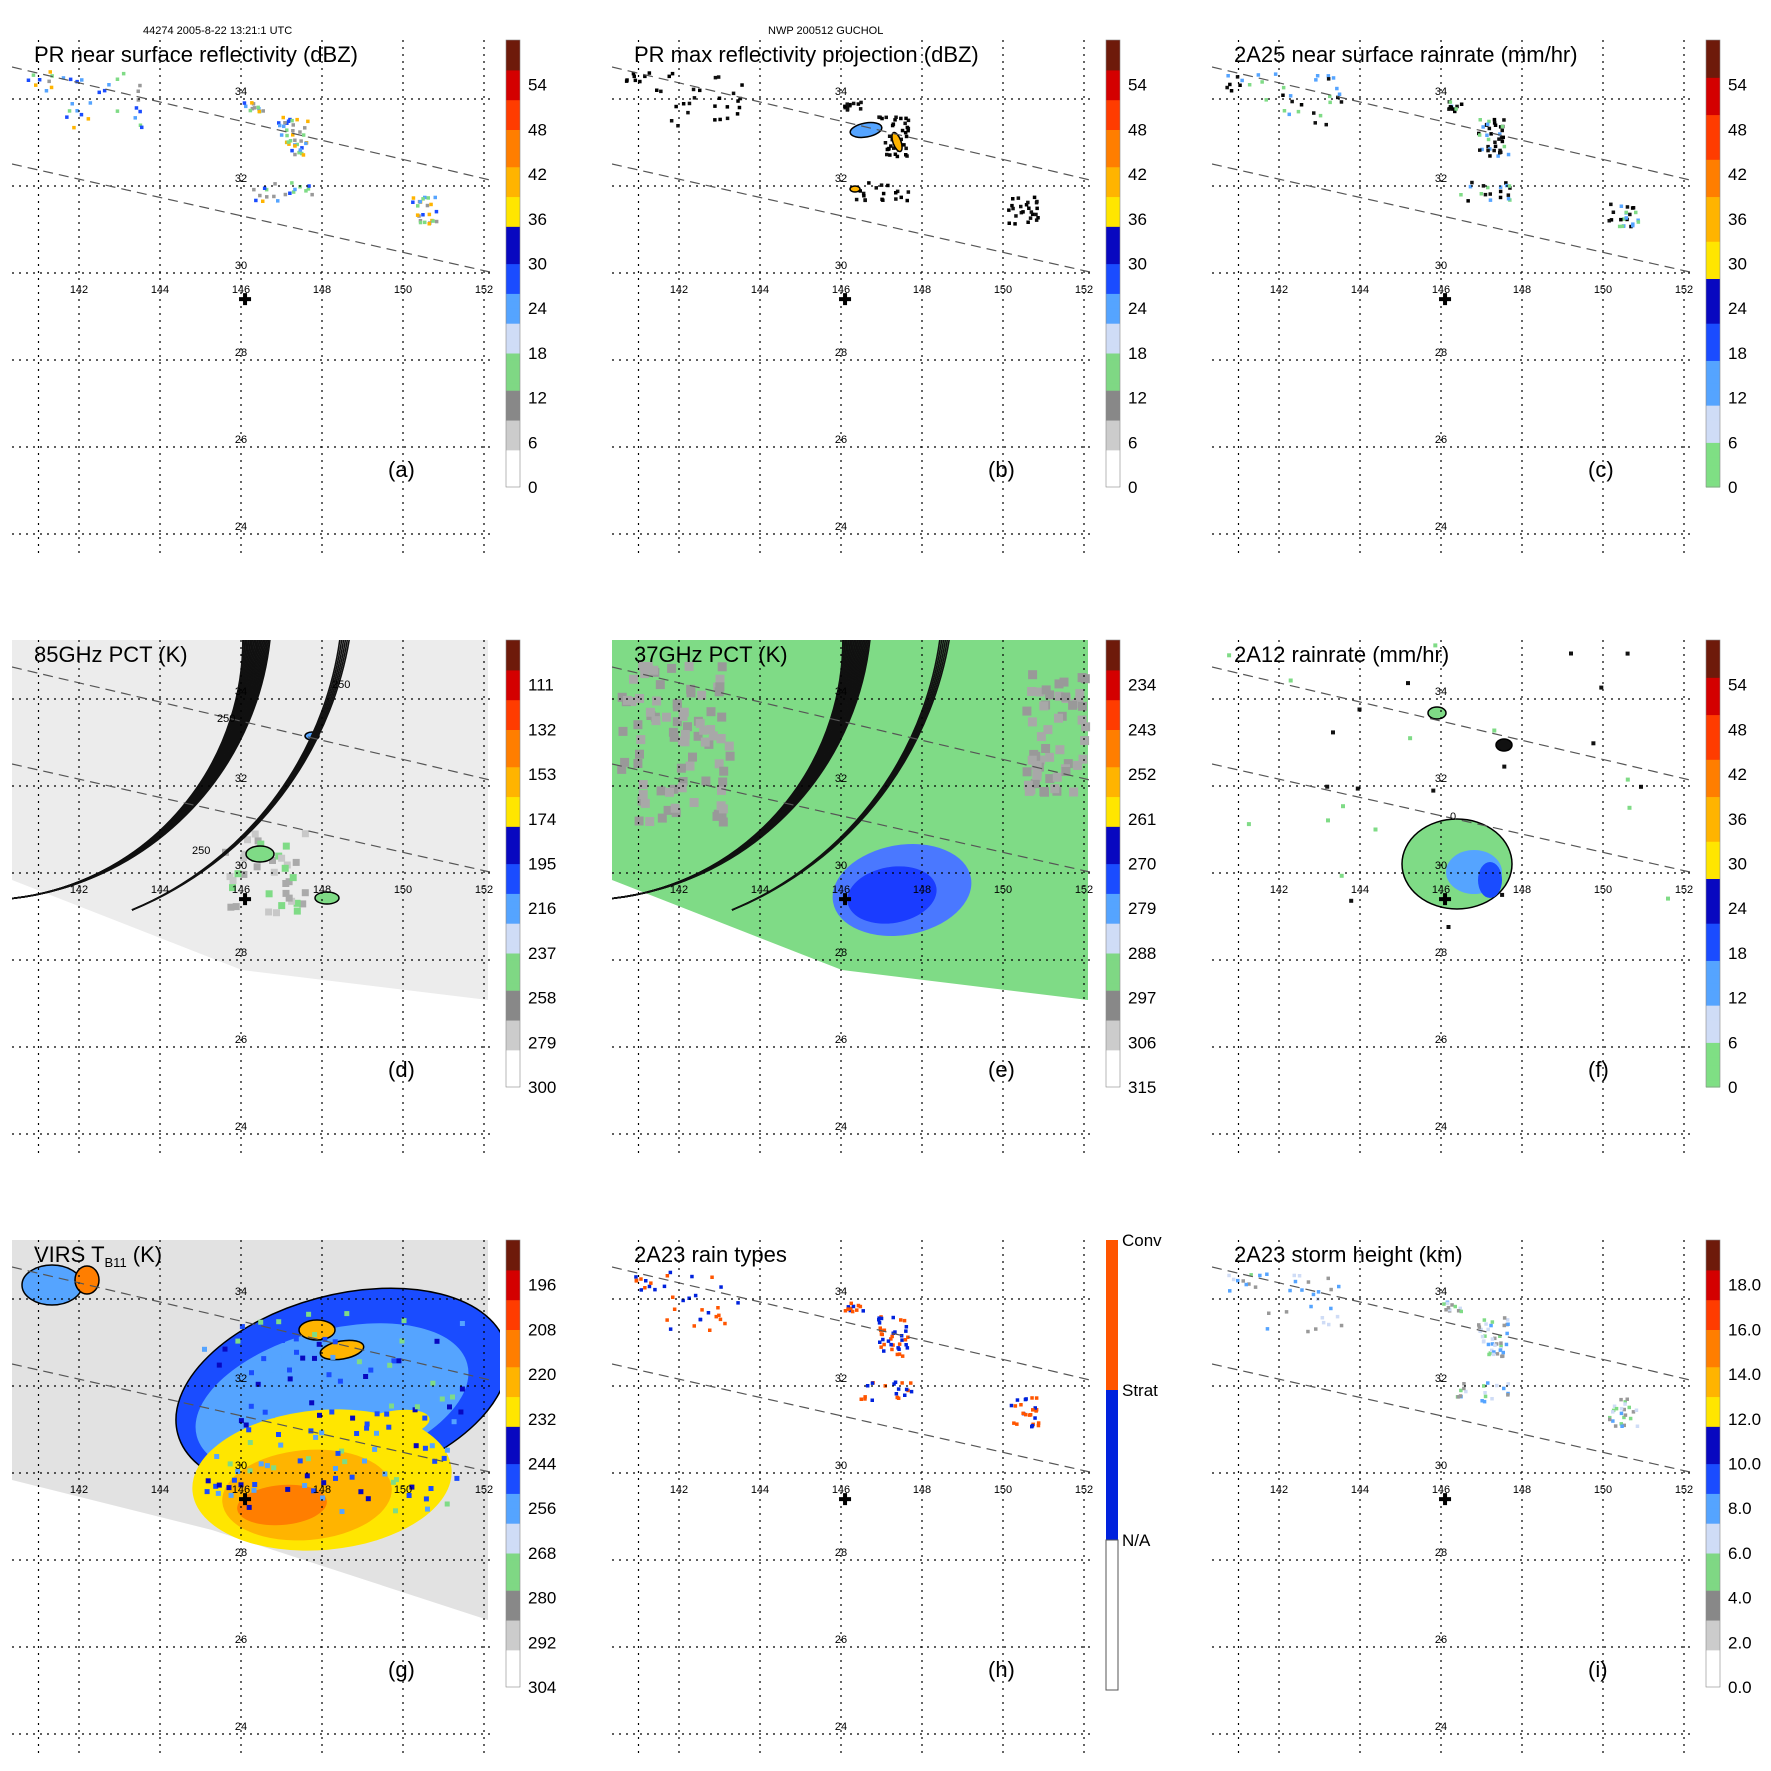 The width and height of the screenshot is (1771, 1771). Describe the element at coordinates (144, 1254) in the screenshot. I see `panel-title-end: (K)` at that location.